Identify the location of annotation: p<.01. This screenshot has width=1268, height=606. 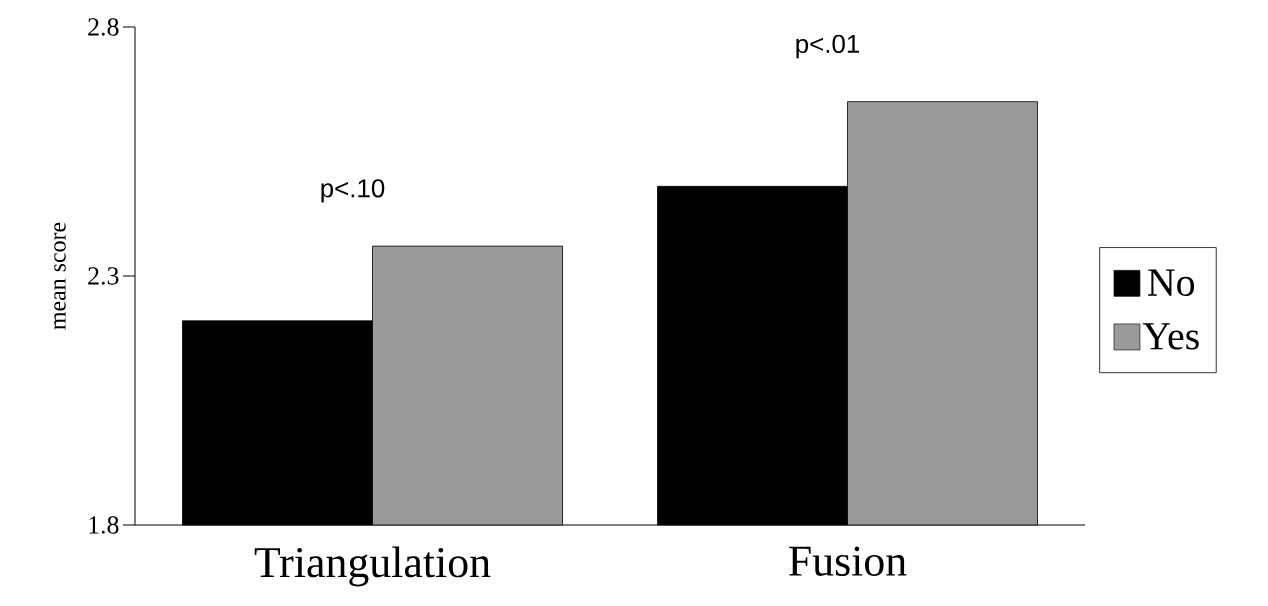
(828, 46).